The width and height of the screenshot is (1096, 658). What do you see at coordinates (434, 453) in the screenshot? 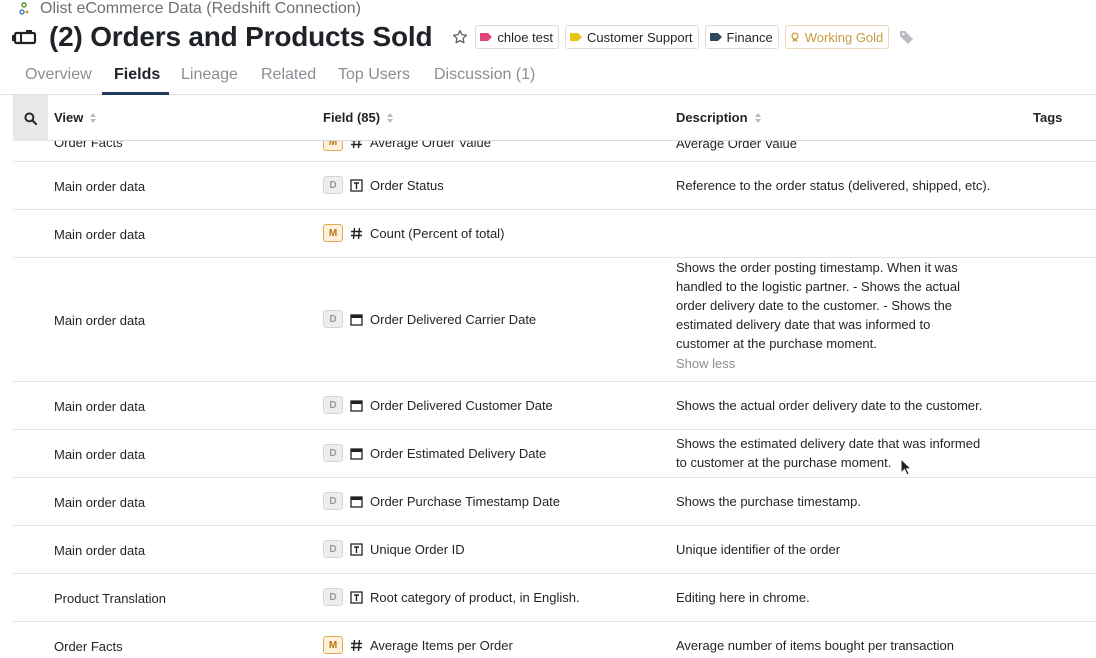
I see `row-field: D Order Estimated Delivery Date` at bounding box center [434, 453].